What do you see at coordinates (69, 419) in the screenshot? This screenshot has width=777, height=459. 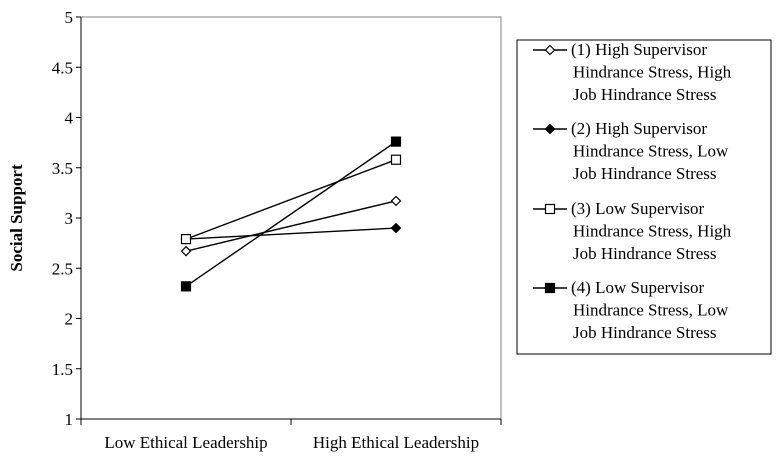 I see `y-tick-label: 1` at bounding box center [69, 419].